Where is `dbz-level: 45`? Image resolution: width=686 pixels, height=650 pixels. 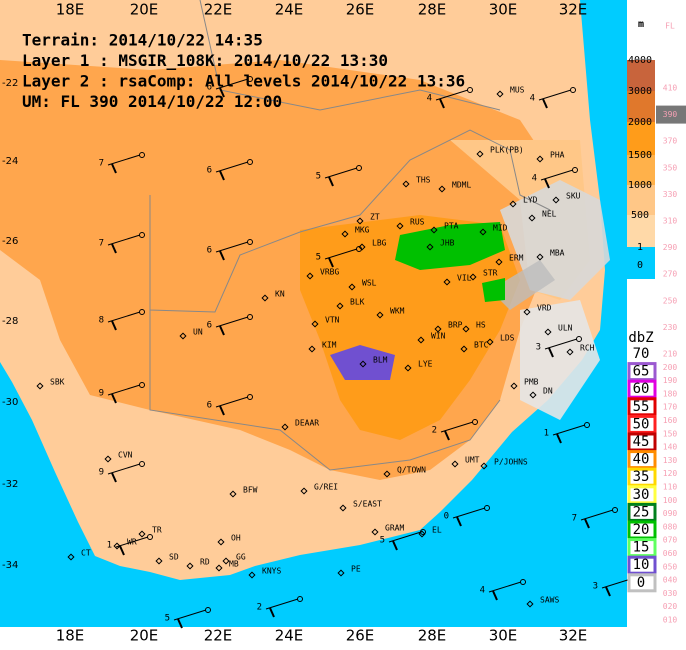 dbz-level: 45 is located at coordinates (641, 442).